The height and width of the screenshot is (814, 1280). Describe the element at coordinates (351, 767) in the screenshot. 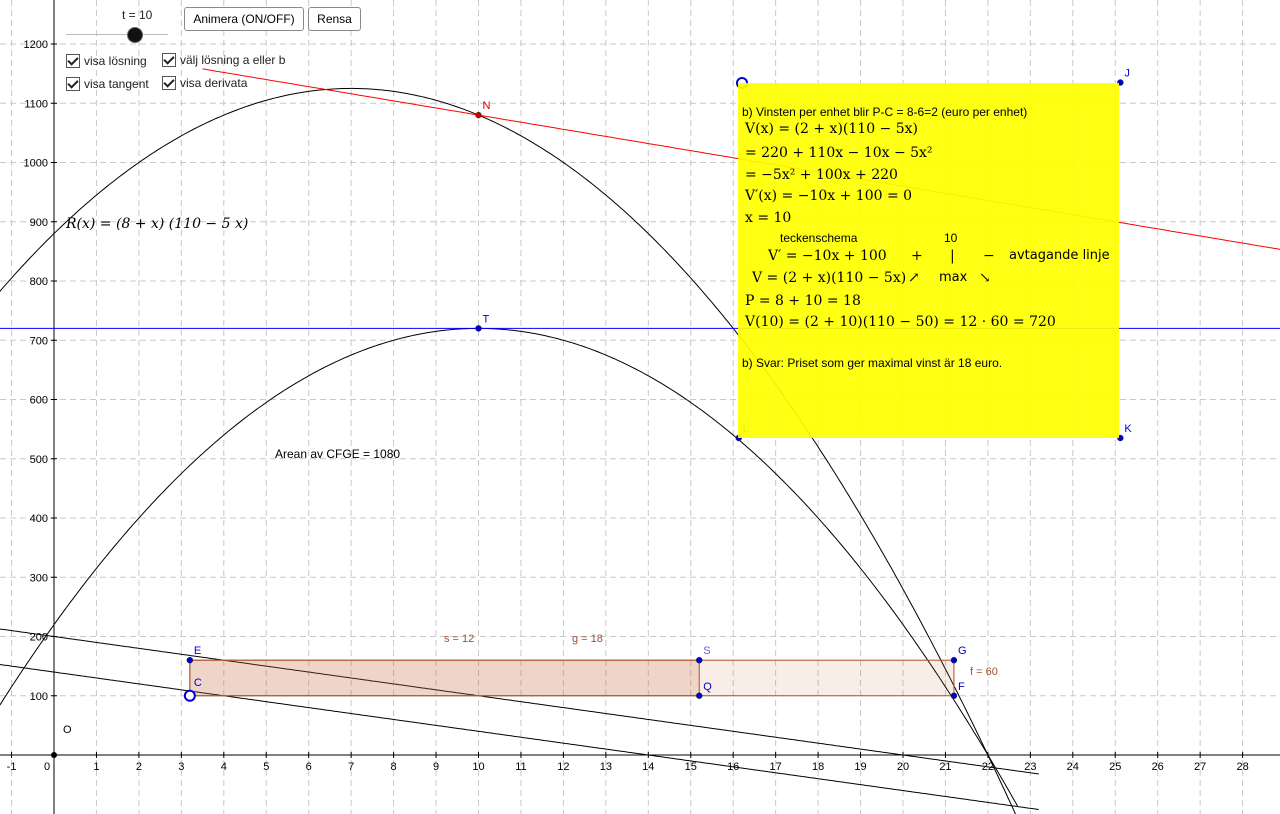

I see `x-tick-label: 7` at that location.